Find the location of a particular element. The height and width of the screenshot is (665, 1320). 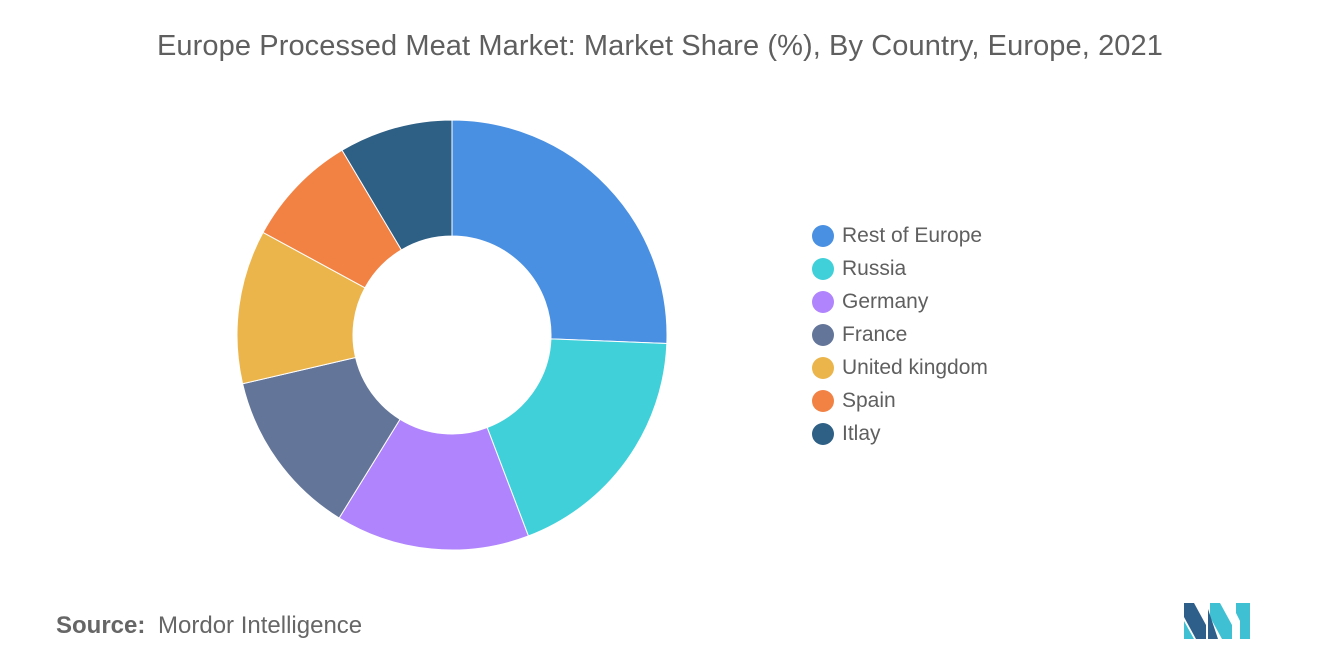

legend-label: Itlay is located at coordinates (861, 433).